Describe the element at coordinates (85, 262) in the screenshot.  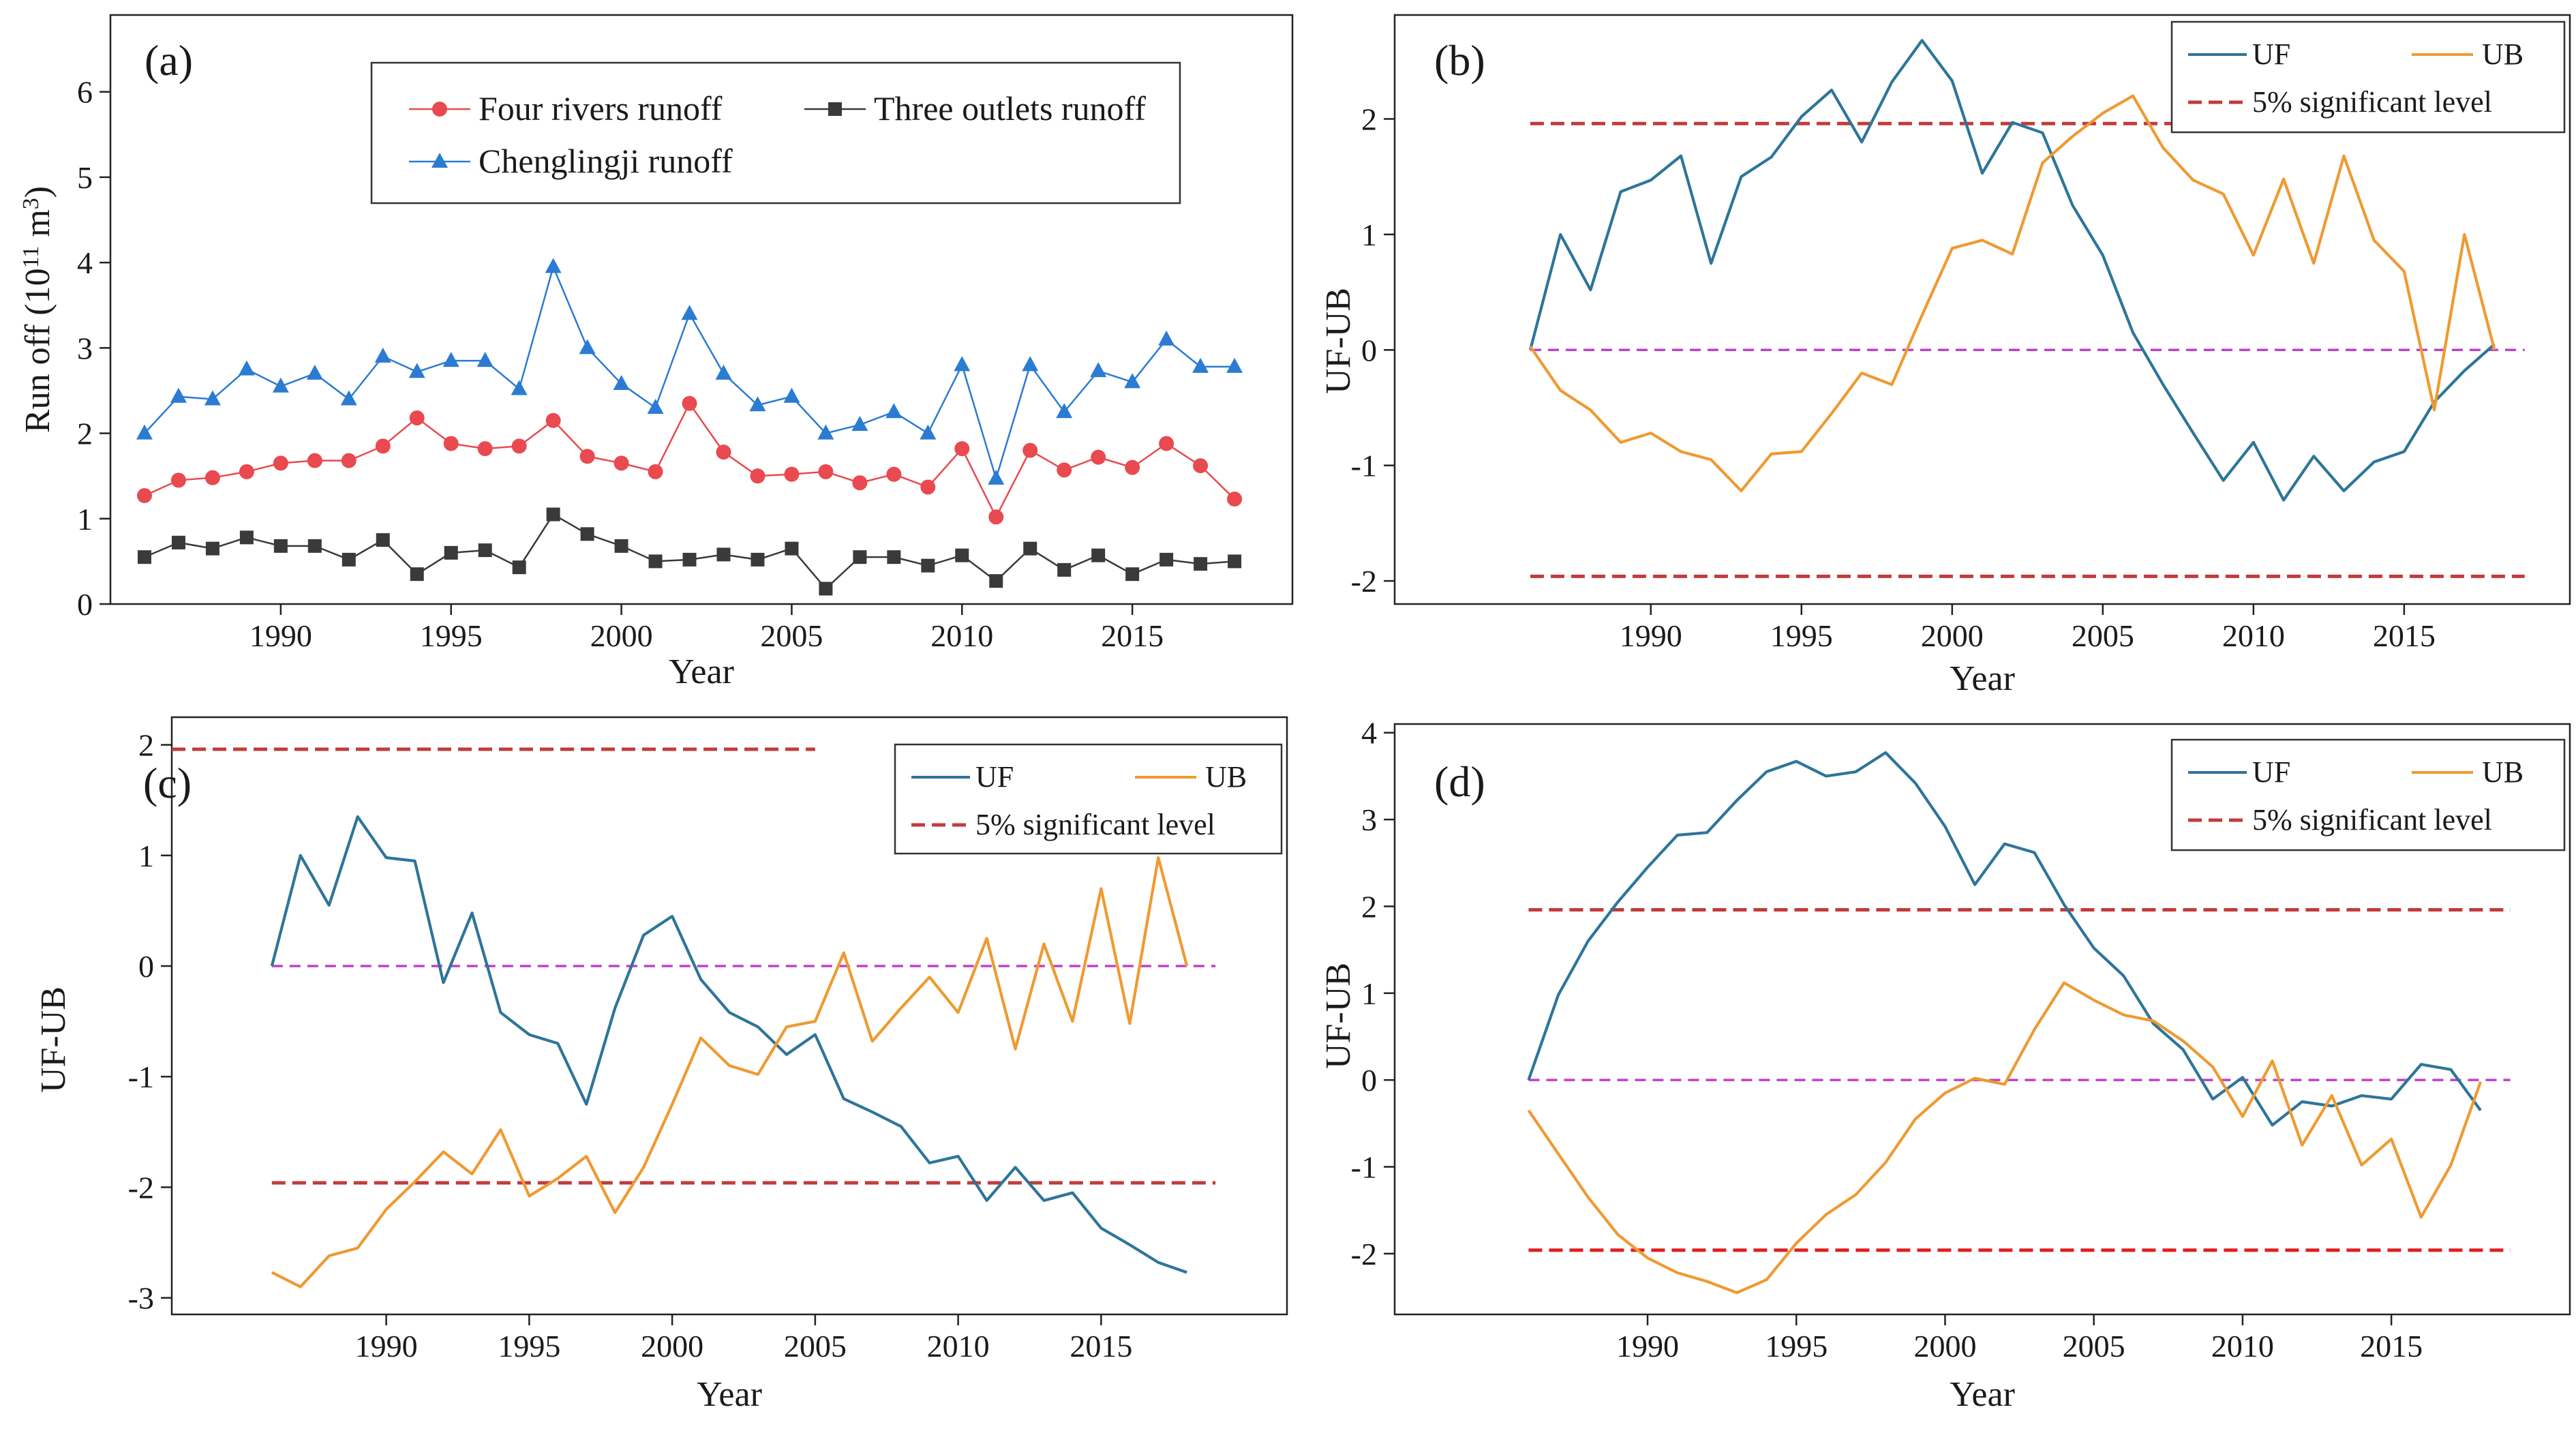
I see `y-tick-label: 4` at that location.